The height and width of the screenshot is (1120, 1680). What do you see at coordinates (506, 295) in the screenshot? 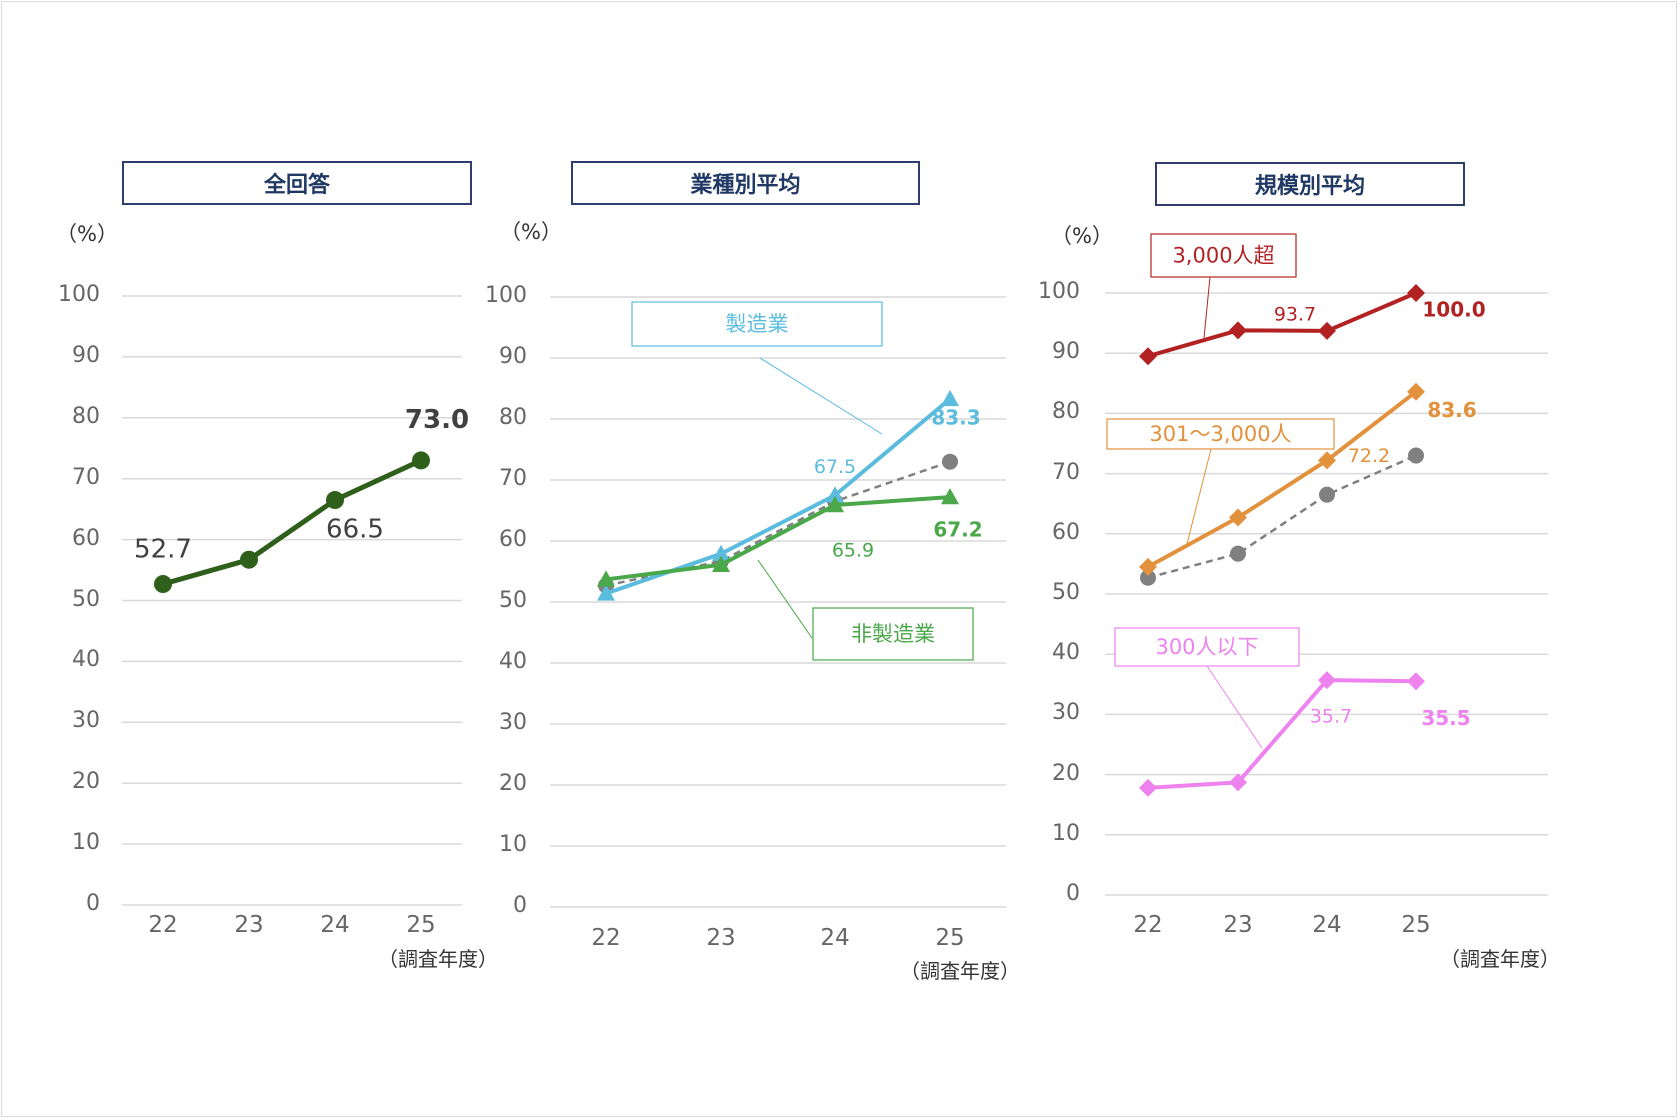
I see `y-tick-label-2-100: 100` at bounding box center [506, 295].